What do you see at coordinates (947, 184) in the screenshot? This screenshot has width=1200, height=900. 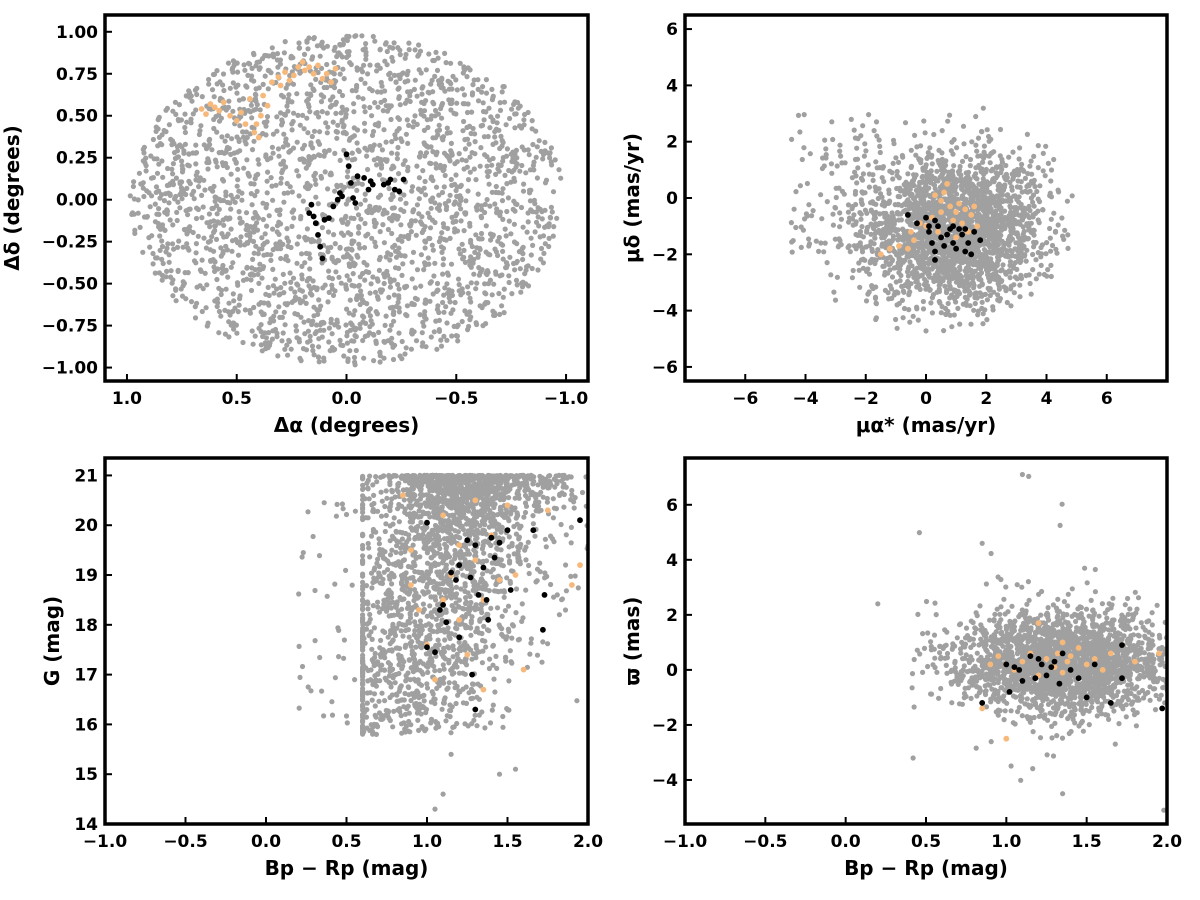 I see `proper-motion-point-s1` at bounding box center [947, 184].